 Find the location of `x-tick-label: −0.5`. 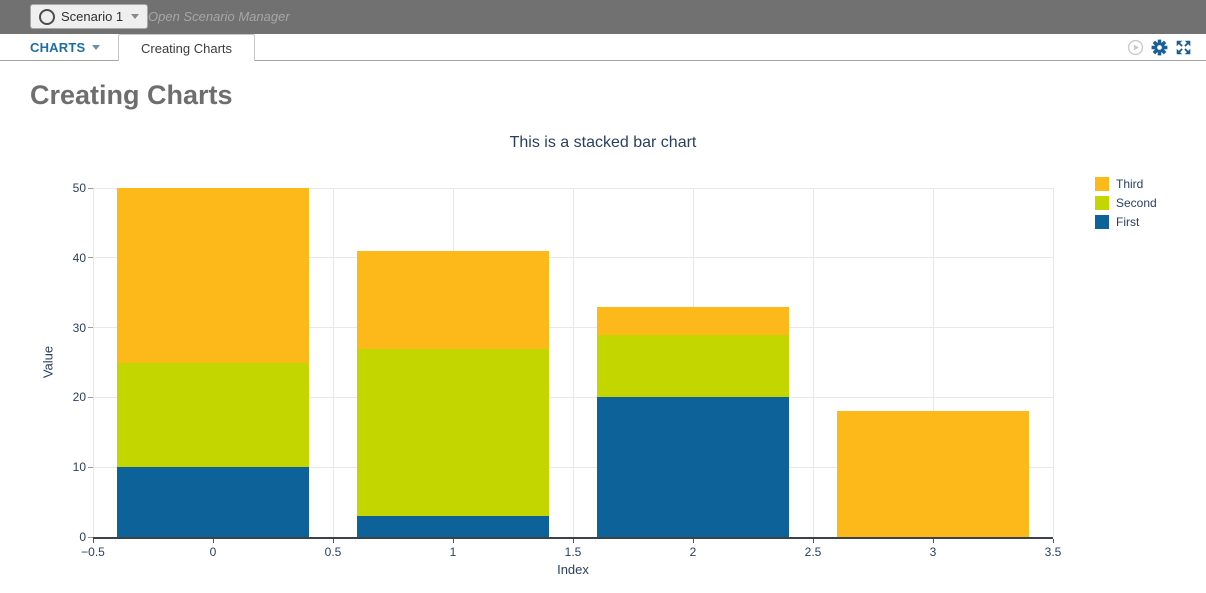

x-tick-label: −0.5 is located at coordinates (93, 552).